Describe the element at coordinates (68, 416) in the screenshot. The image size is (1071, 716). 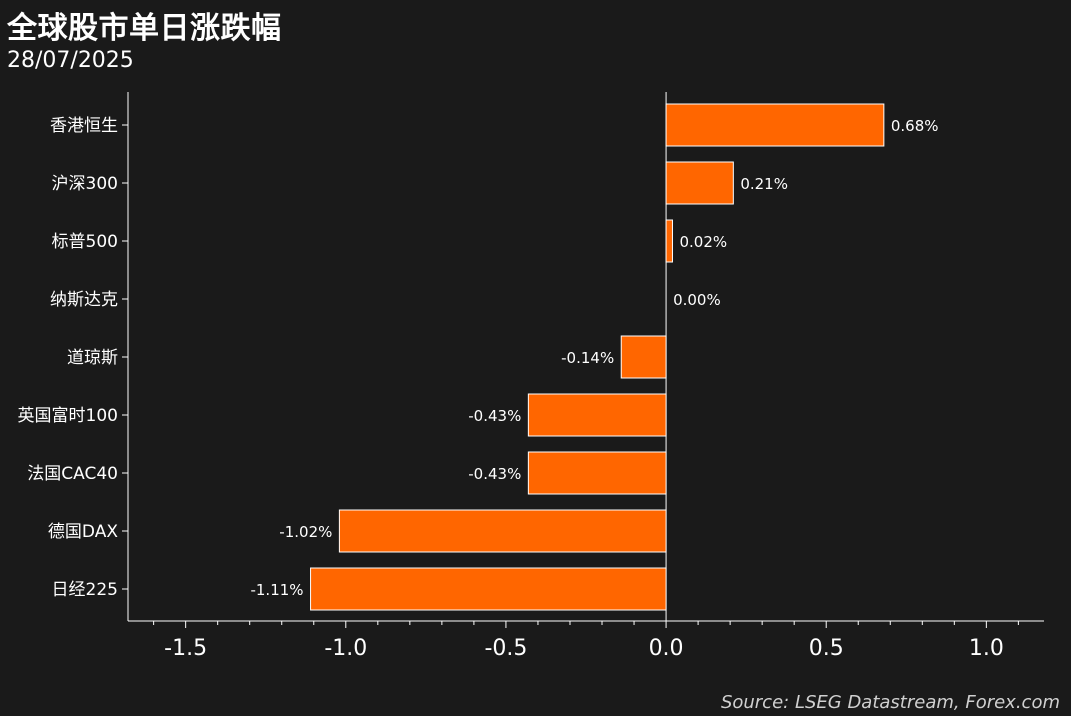
I see `category-label: 英国富时100` at that location.